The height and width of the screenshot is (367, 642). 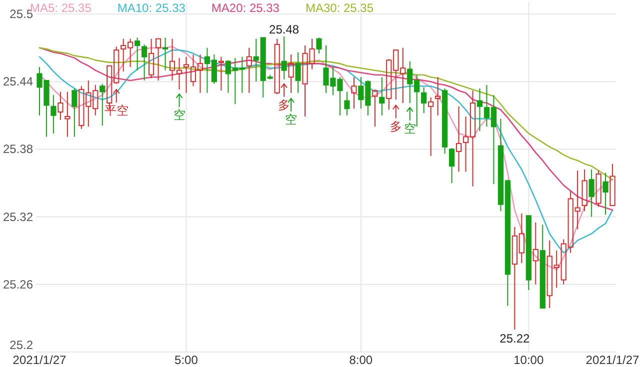 What do you see at coordinates (151, 8) in the screenshot?
I see `text: MA10: 25.33` at bounding box center [151, 8].